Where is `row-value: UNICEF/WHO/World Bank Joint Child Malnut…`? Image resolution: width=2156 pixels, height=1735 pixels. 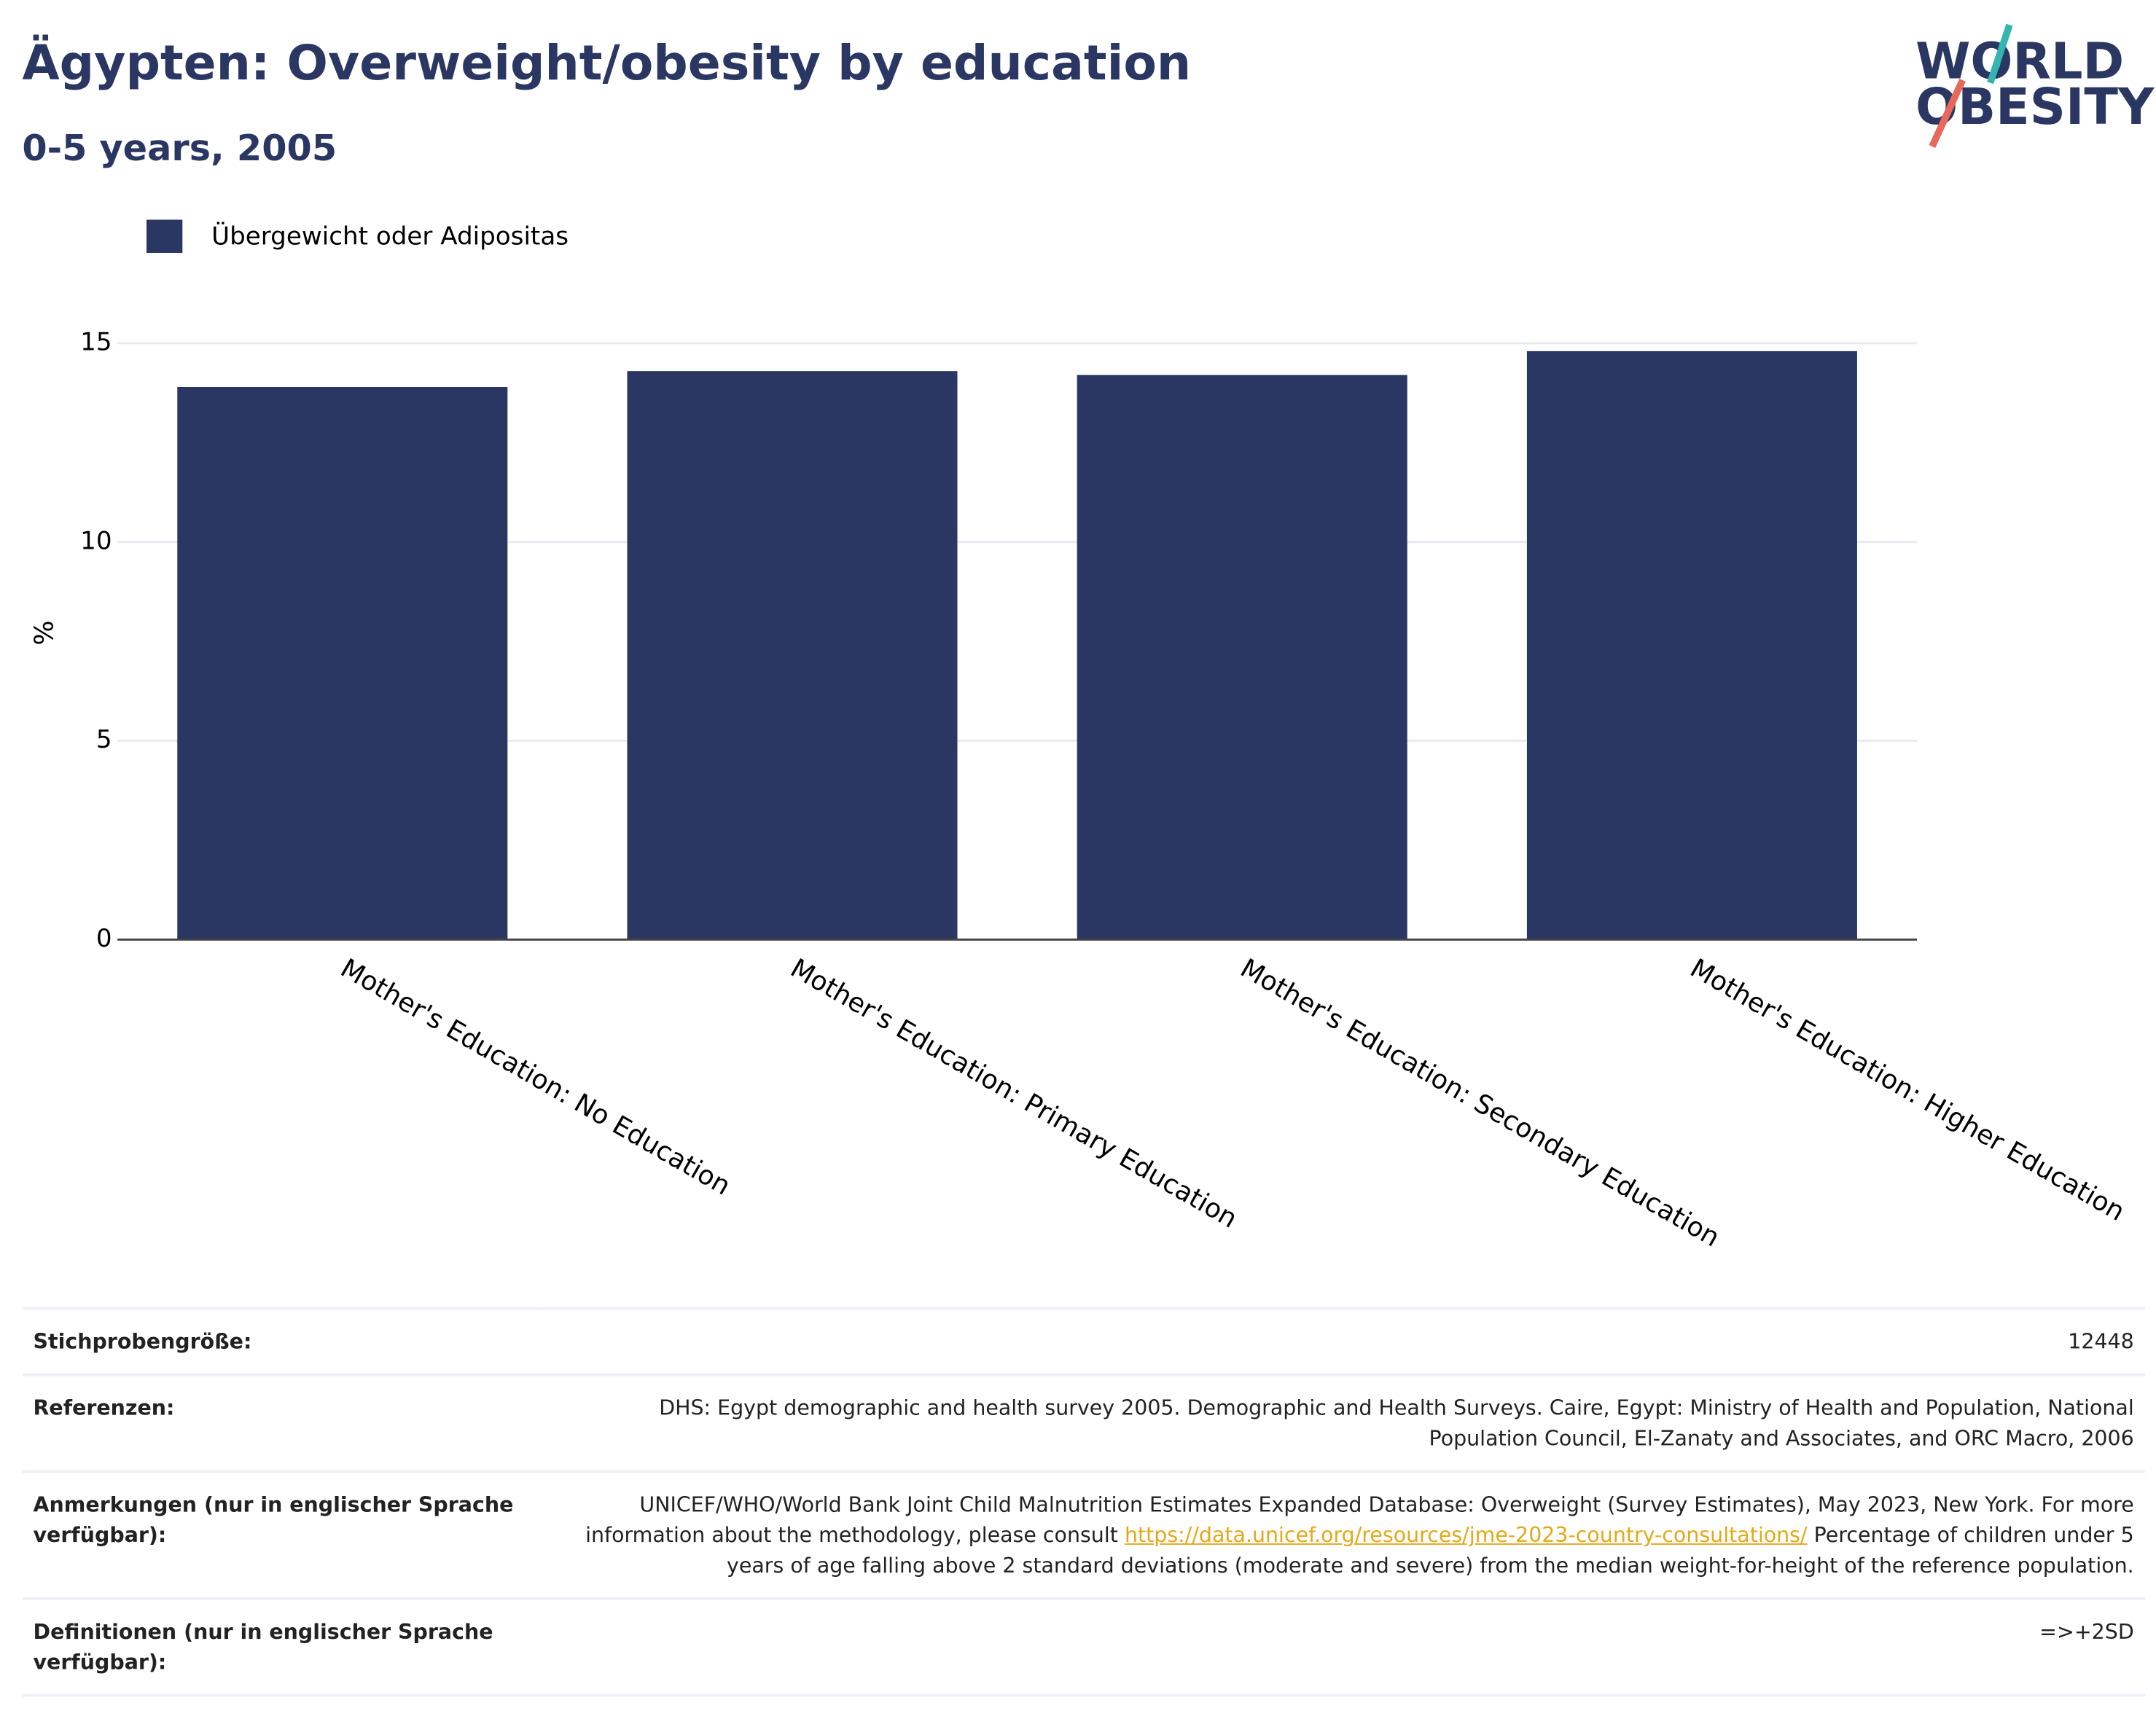 row-value: UNICEF/WHO/World Bank Joint Child Malnut… is located at coordinates (1344, 1535).